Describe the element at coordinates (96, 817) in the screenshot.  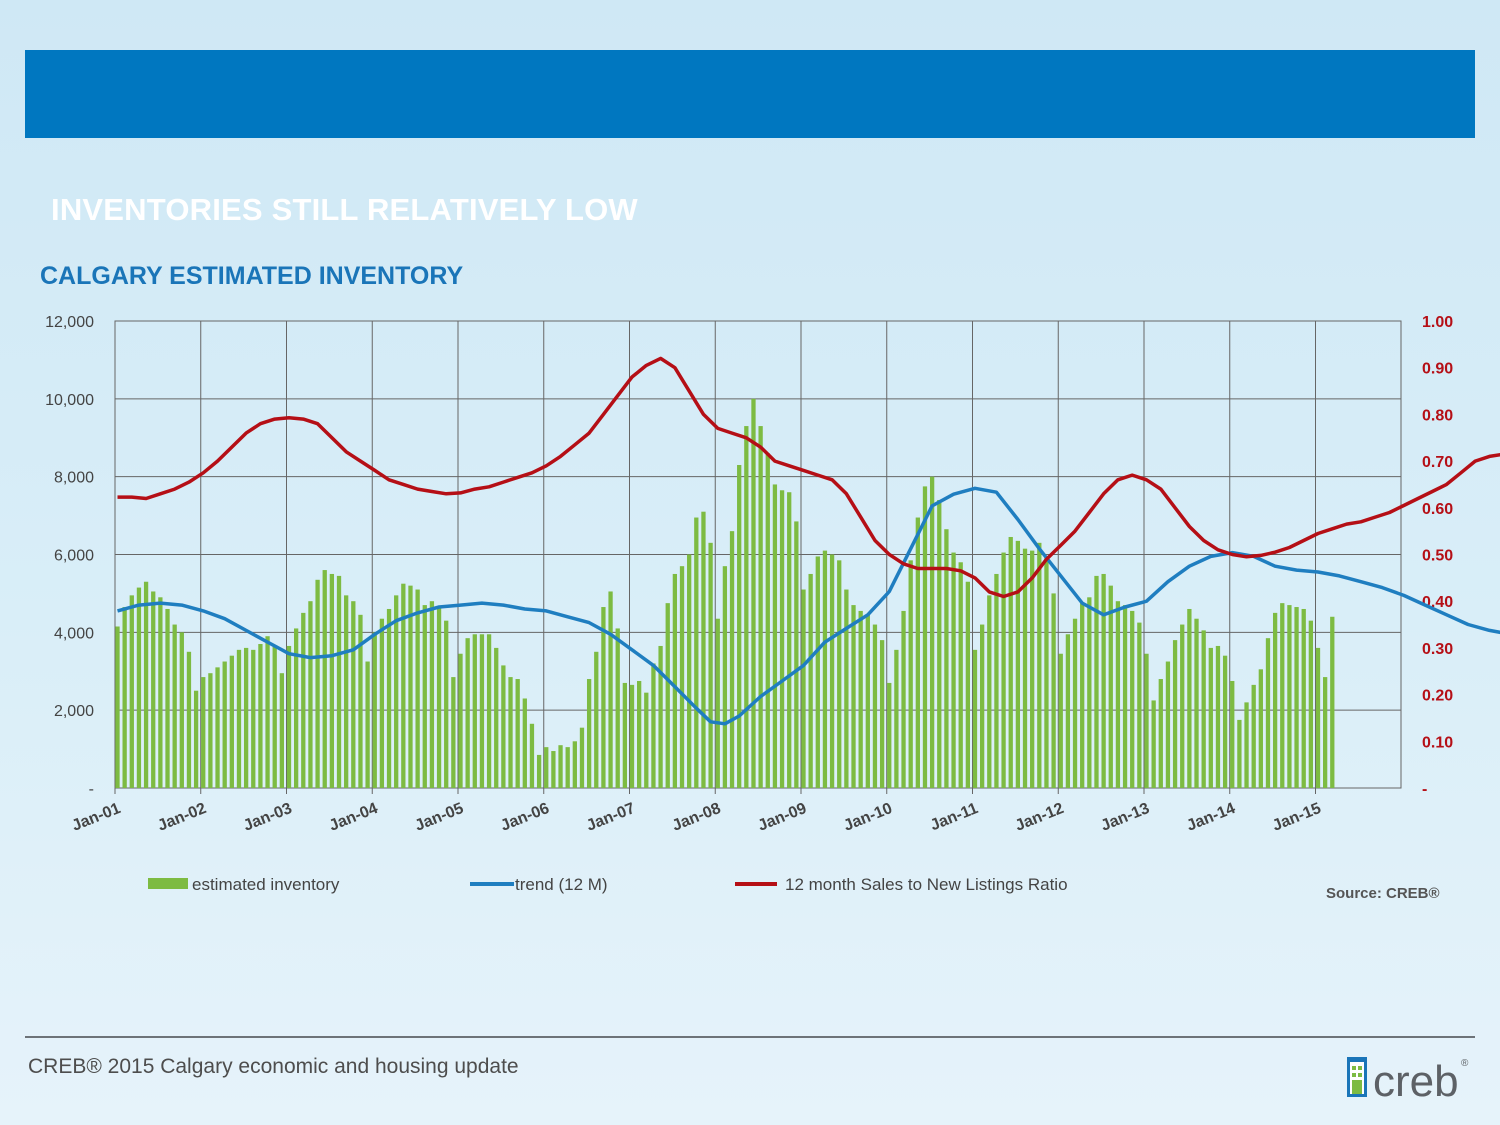
I see `x-tick-label: Jan-01` at that location.